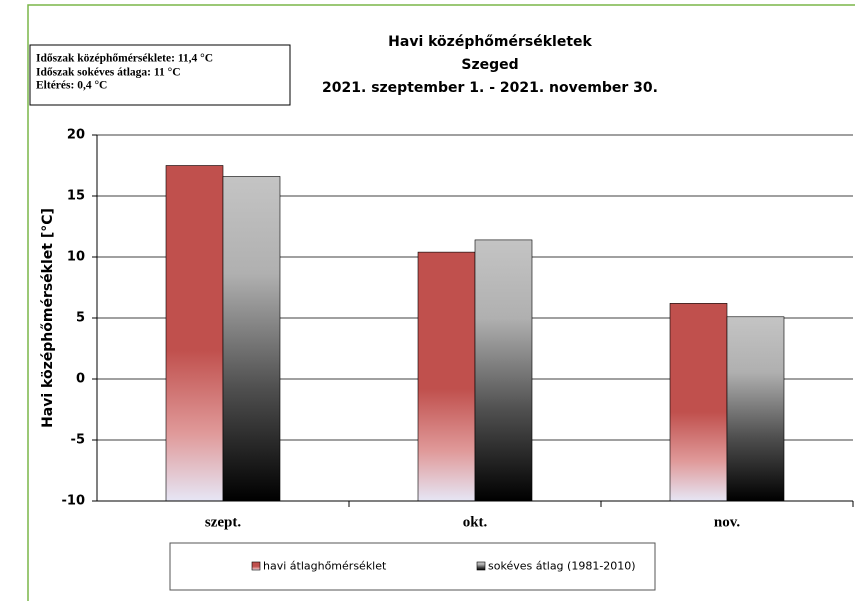 This screenshot has width=855, height=601. I want to click on chart-subtitle: Szeged, so click(489, 65).